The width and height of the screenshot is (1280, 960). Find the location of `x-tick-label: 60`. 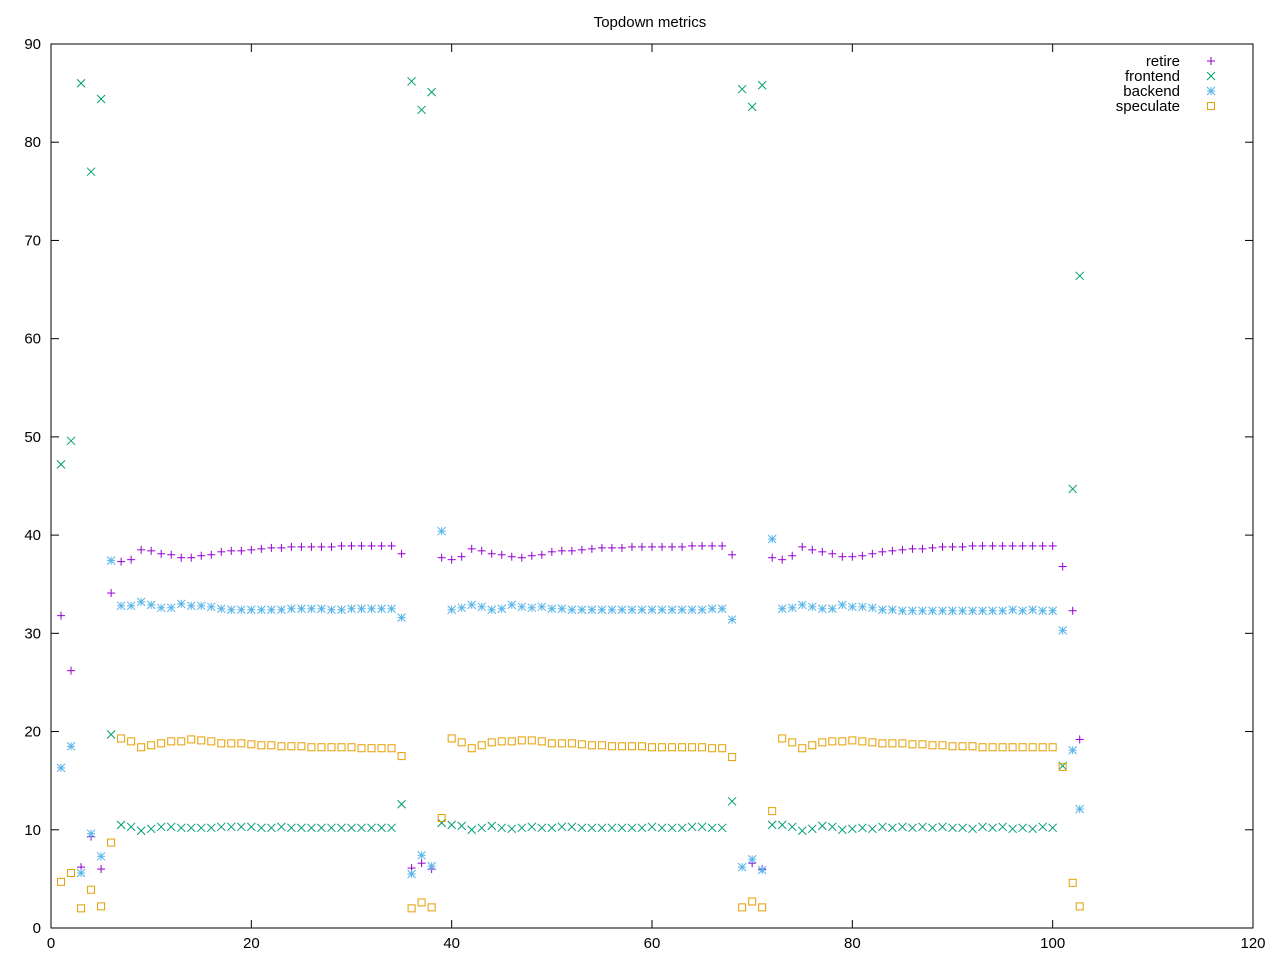

x-tick-label: 60 is located at coordinates (652, 943).